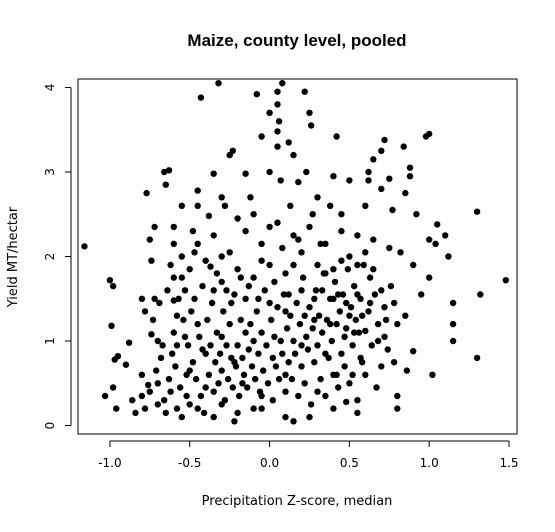 The width and height of the screenshot is (555, 532). I want to click on y-axis-label: Yield MT/hectar, so click(13, 257).